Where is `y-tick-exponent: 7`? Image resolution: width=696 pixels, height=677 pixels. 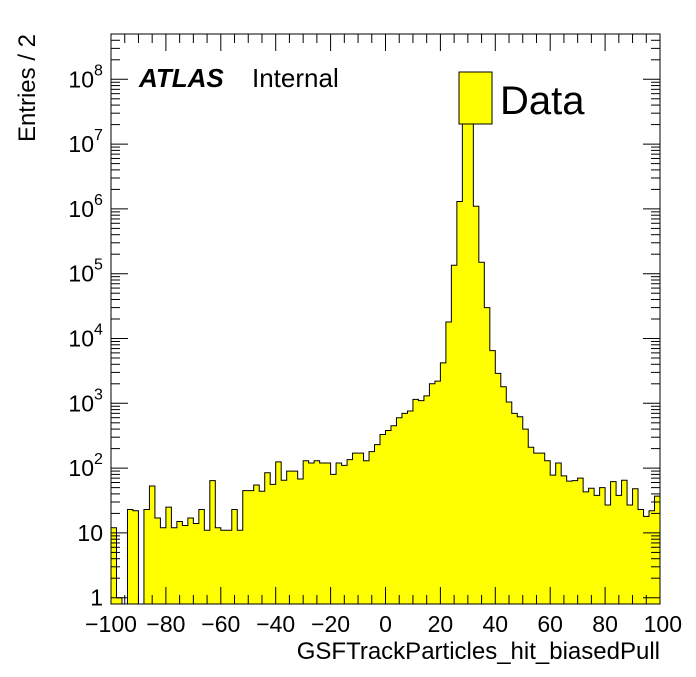
y-tick-exponent: 7 is located at coordinates (98, 135).